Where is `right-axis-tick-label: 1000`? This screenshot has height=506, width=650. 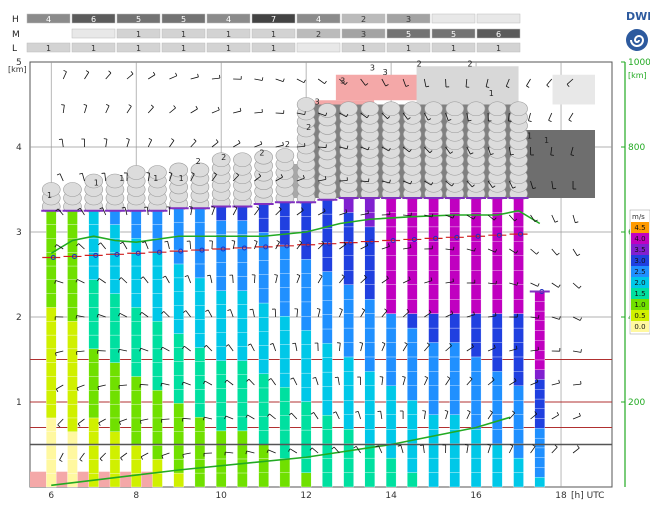 right-axis-tick-label: 1000 is located at coordinates (639, 63).